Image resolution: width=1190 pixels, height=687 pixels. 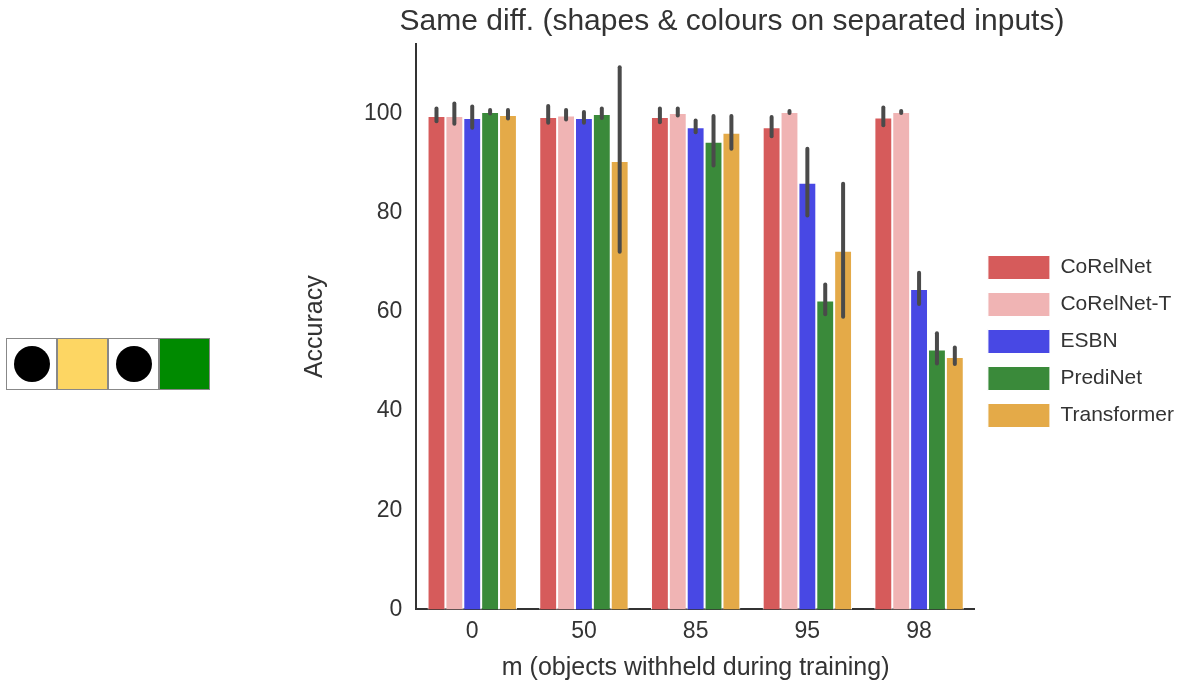 What do you see at coordinates (1101, 377) in the screenshot?
I see `legend-label: PrediNet` at bounding box center [1101, 377].